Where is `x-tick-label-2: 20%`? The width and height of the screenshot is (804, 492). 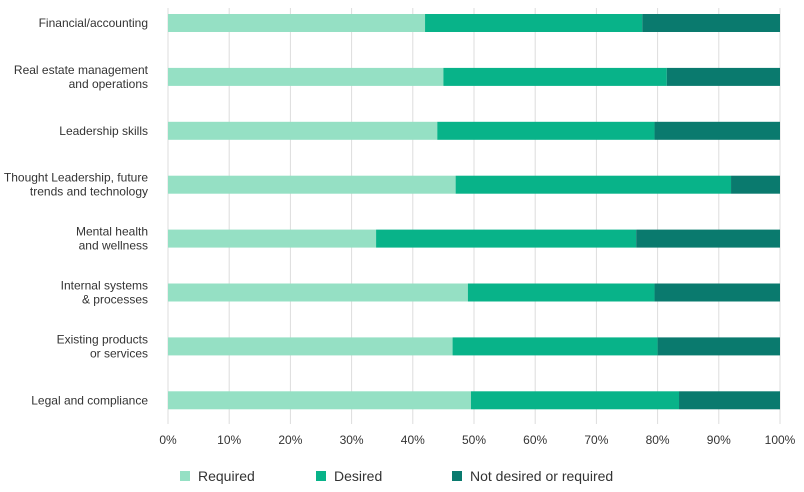 x-tick-label-2: 20% is located at coordinates (290, 440).